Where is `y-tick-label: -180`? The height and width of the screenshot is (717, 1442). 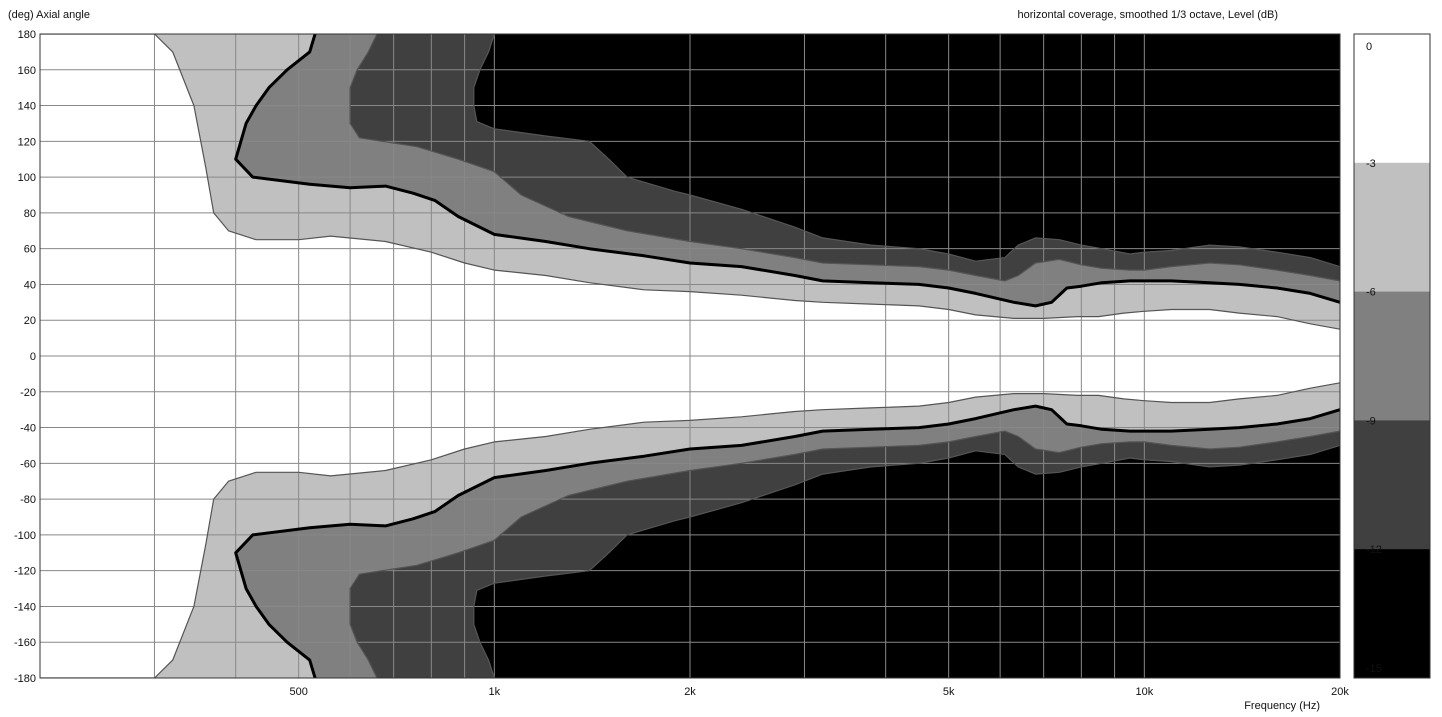 y-tick-label: -180 is located at coordinates (25, 679).